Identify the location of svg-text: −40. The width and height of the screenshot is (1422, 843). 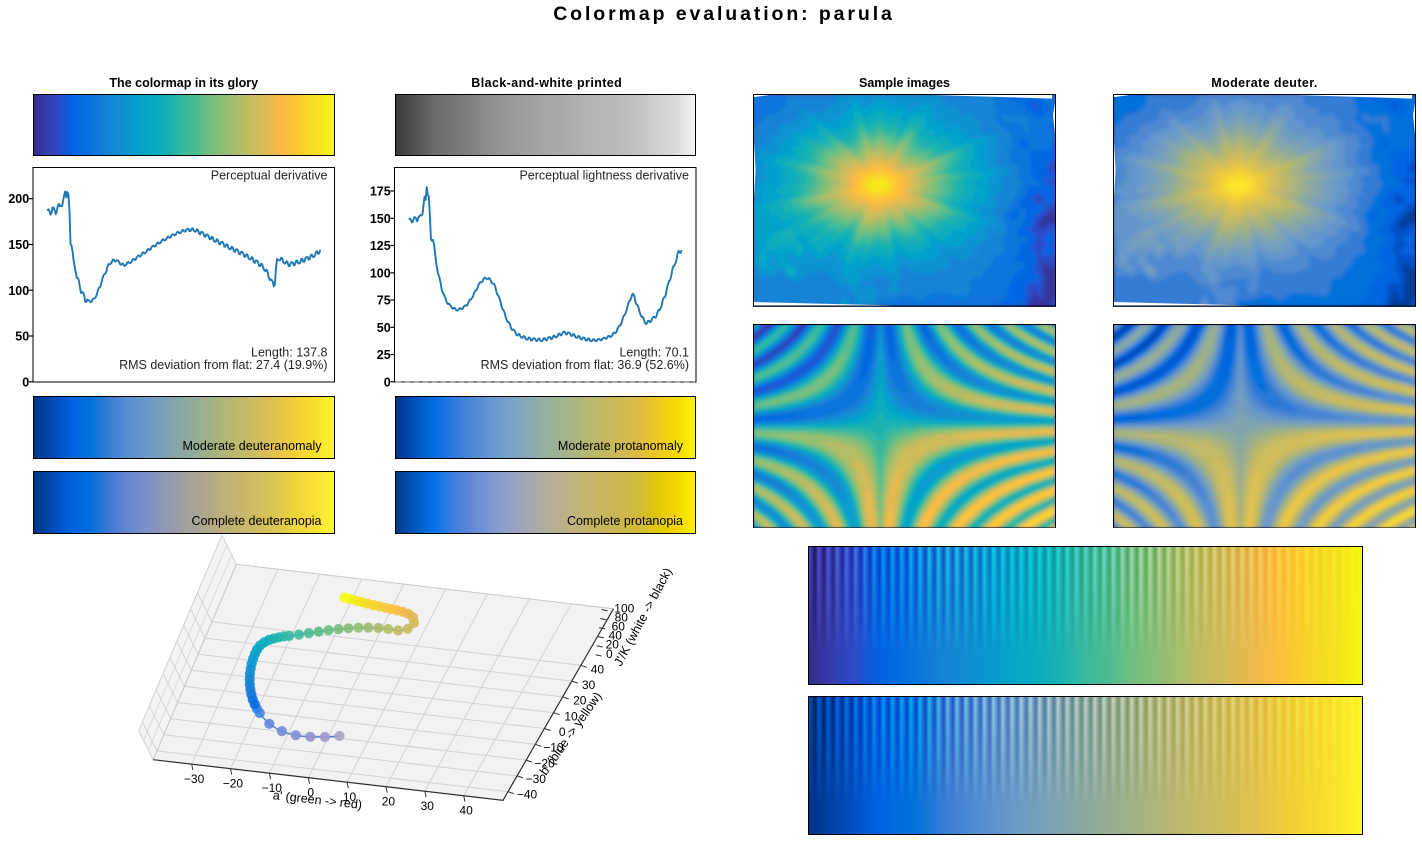
(527, 795).